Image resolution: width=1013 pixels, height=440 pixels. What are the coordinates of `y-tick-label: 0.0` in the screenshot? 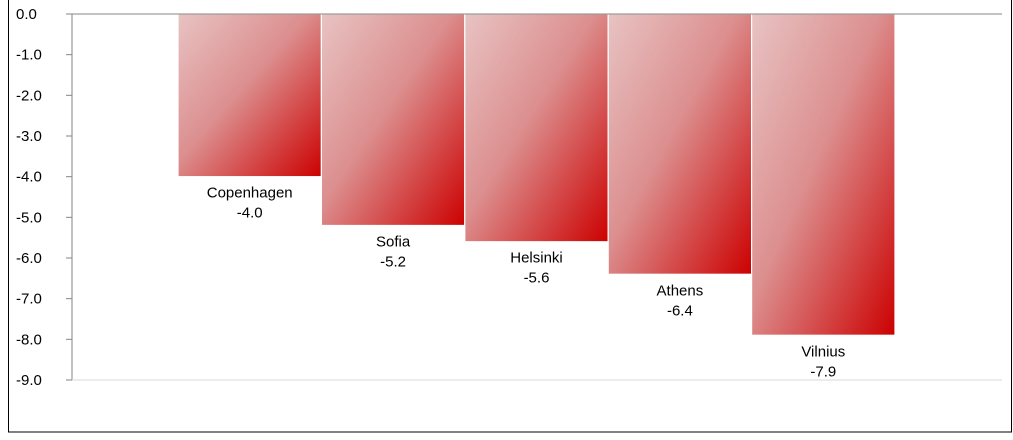 It's located at (26, 14).